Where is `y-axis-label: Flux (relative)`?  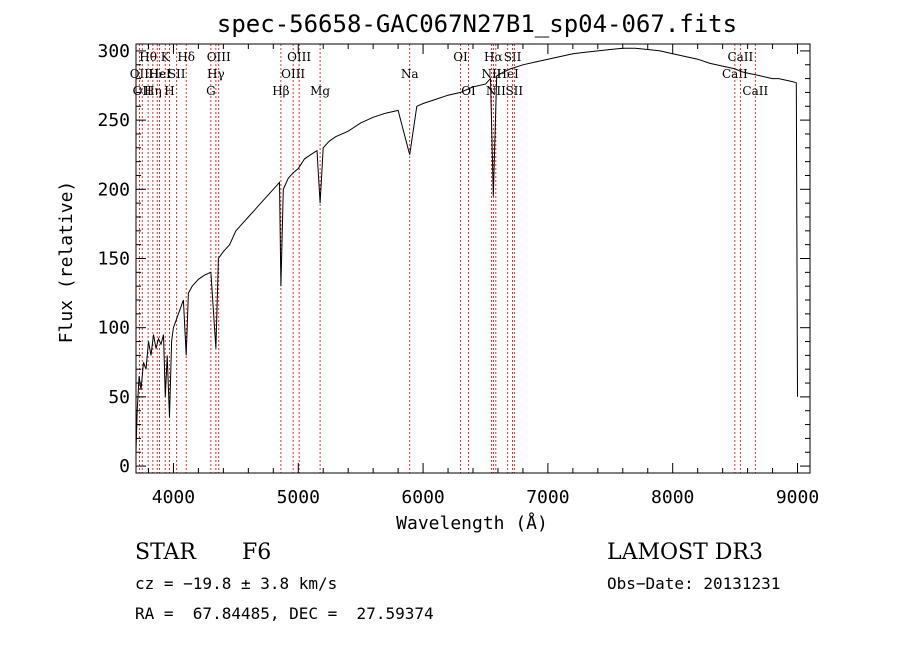
y-axis-label: Flux (relative) is located at coordinates (66, 262).